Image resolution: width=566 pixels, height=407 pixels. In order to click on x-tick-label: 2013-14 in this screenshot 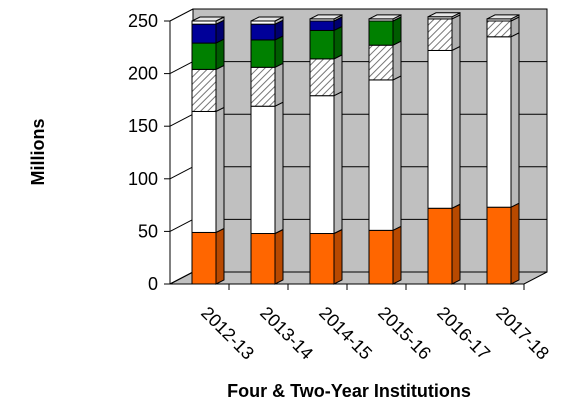, I will do `click(286, 333)`.